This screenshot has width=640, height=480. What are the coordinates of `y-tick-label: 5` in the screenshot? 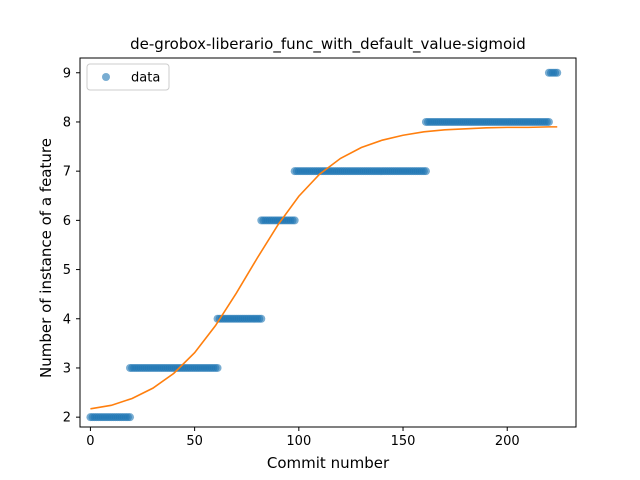 It's located at (67, 270).